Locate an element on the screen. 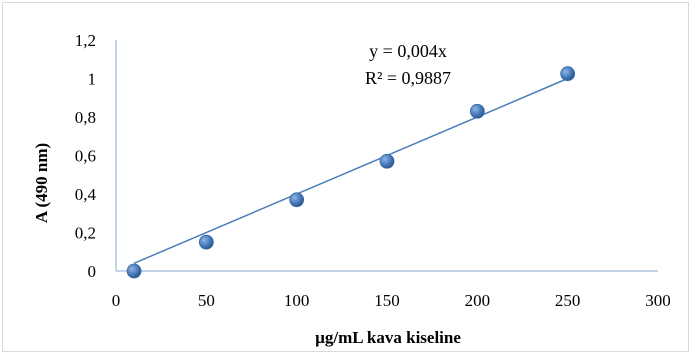 The image size is (693, 356). x-tick-label: 100 is located at coordinates (297, 300).